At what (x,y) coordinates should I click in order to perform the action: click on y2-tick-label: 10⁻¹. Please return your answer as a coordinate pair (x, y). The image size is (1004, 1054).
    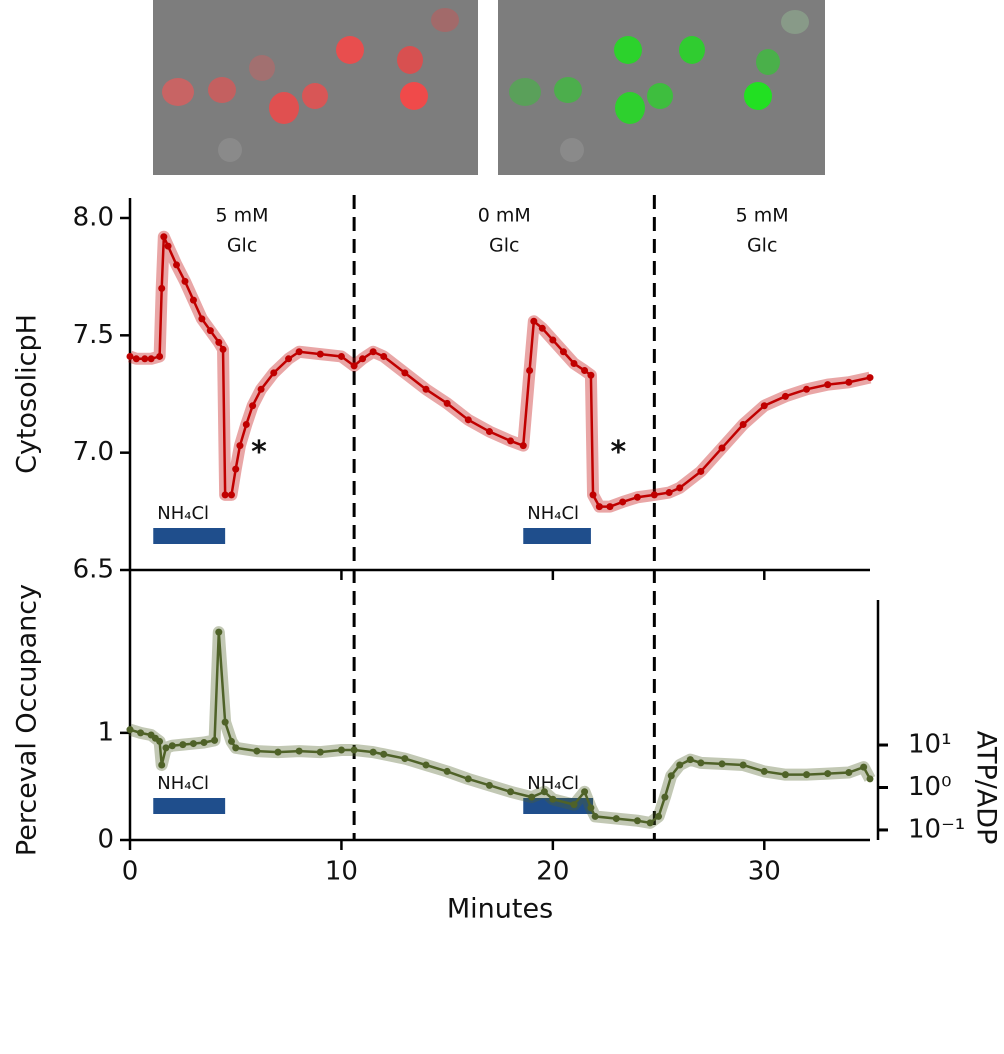
    Looking at the image, I should click on (936, 829).